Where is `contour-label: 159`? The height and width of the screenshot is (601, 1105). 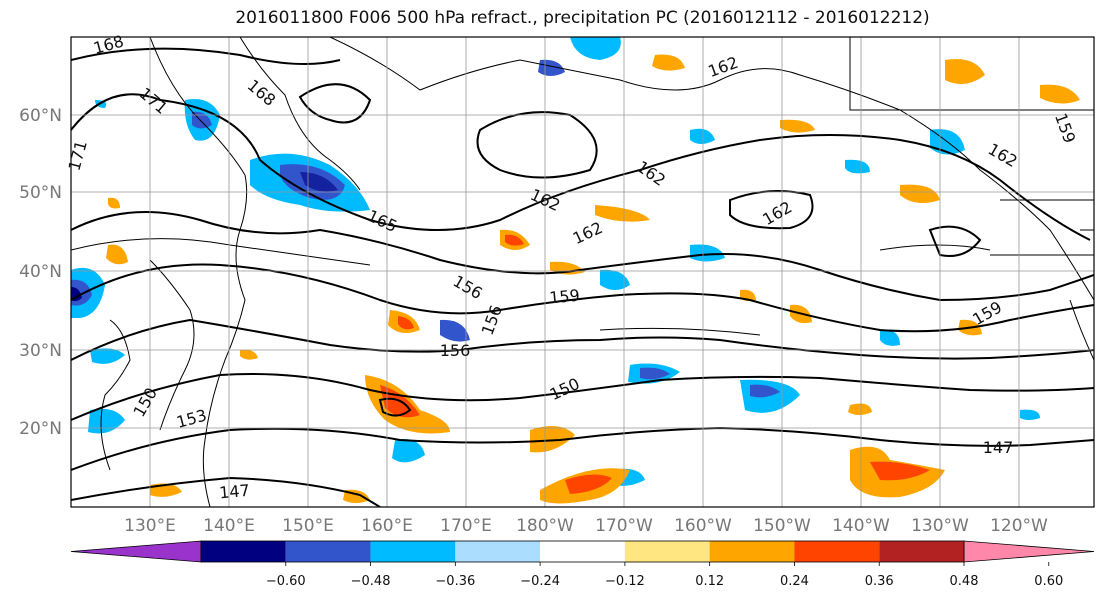 contour-label: 159 is located at coordinates (564, 297).